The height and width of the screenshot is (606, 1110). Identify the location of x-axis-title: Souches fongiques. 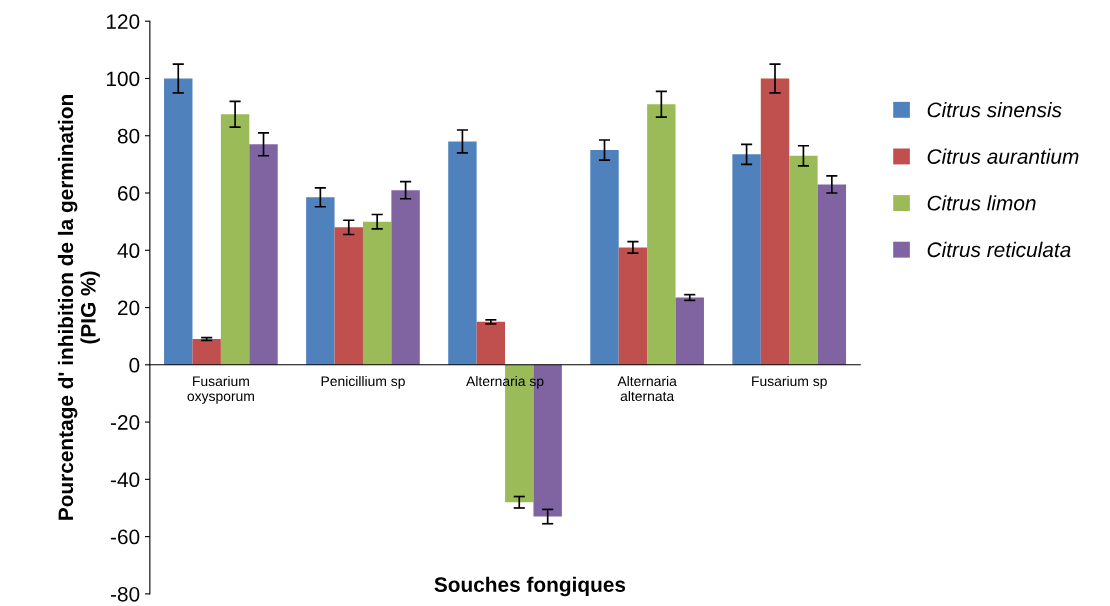
(530, 586).